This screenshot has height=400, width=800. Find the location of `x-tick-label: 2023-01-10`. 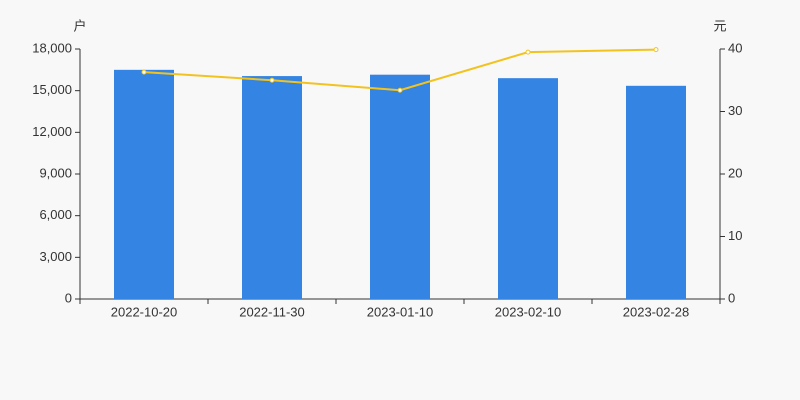

x-tick-label: 2023-01-10 is located at coordinates (400, 311).